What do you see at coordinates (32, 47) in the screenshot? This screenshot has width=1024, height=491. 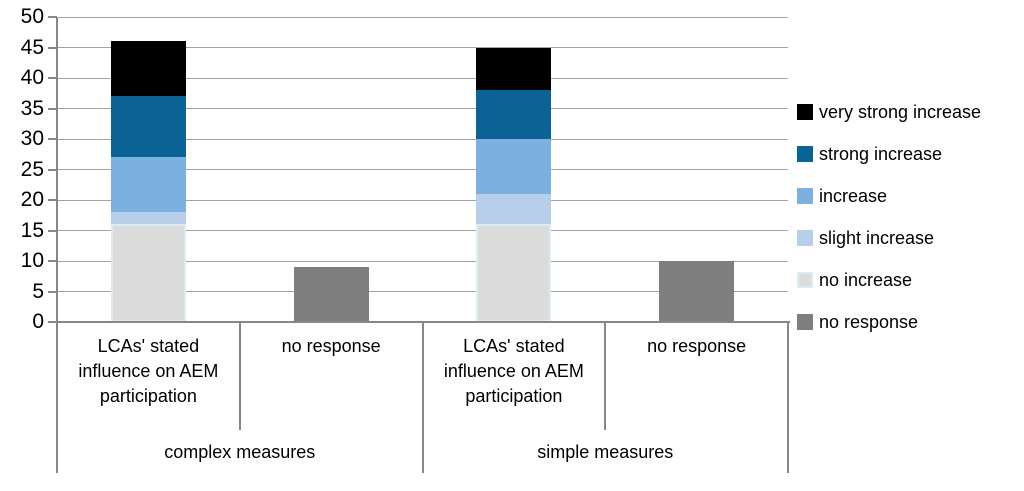 I see `y-axis-label: 45` at bounding box center [32, 47].